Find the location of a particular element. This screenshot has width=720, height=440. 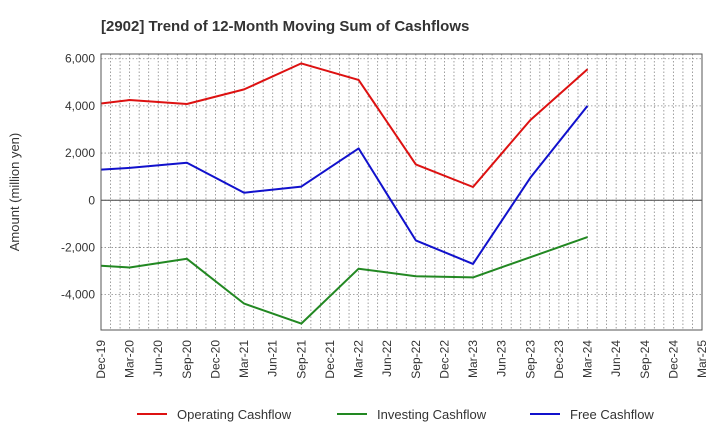

y-tick-label: 4,000 is located at coordinates (80, 106).